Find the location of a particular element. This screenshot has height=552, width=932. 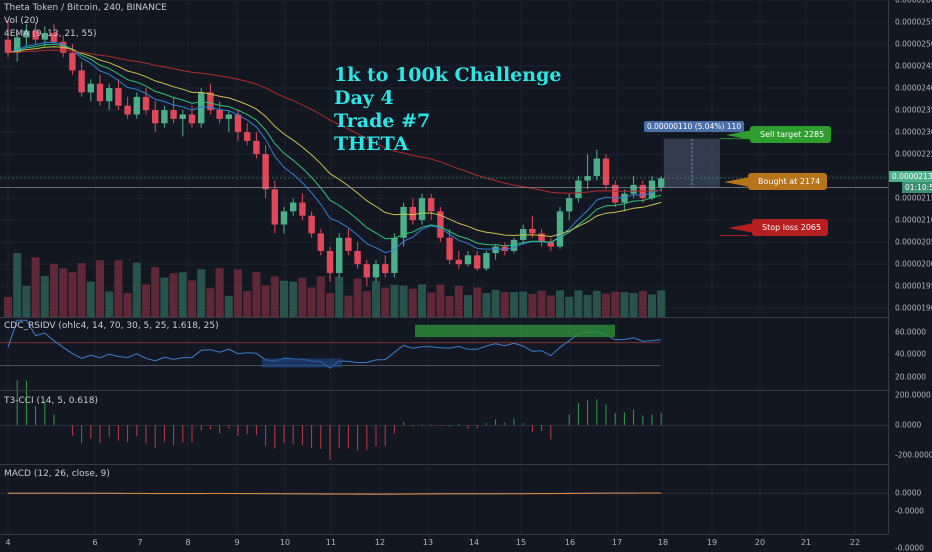

price-tick-label: 0.00002500 is located at coordinates (913, 44).